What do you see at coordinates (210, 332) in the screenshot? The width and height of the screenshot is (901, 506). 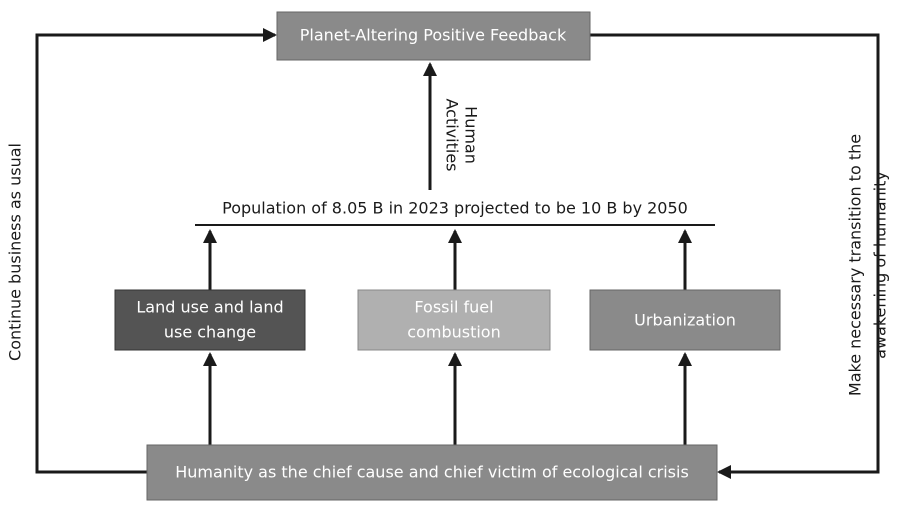 I see `node-label: use change` at bounding box center [210, 332].